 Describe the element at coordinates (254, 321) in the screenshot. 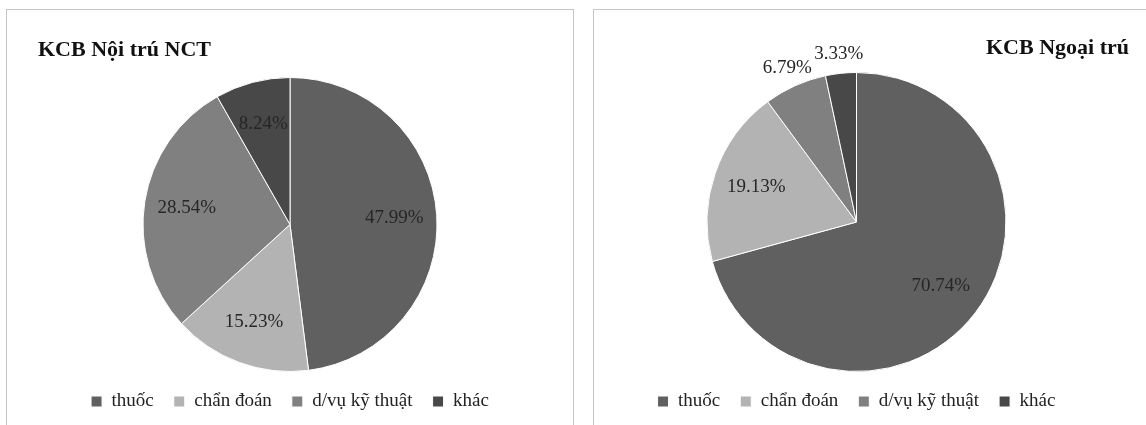

I see `data-label: 15.23%` at that location.